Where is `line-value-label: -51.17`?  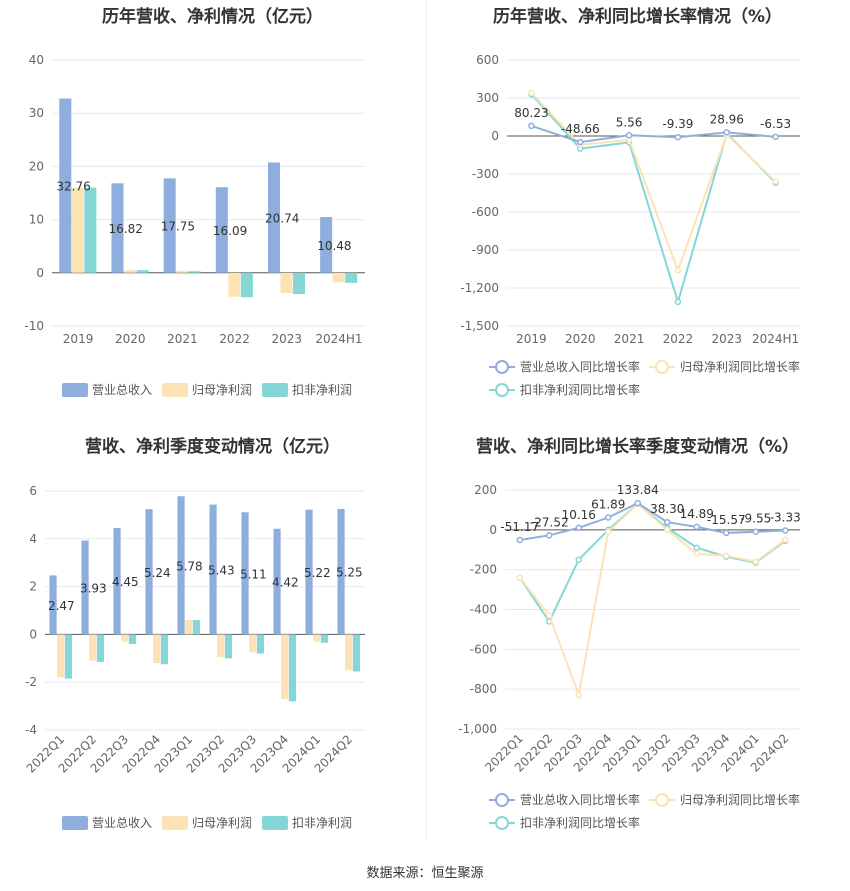
line-value-label: -51.17 is located at coordinates (519, 527).